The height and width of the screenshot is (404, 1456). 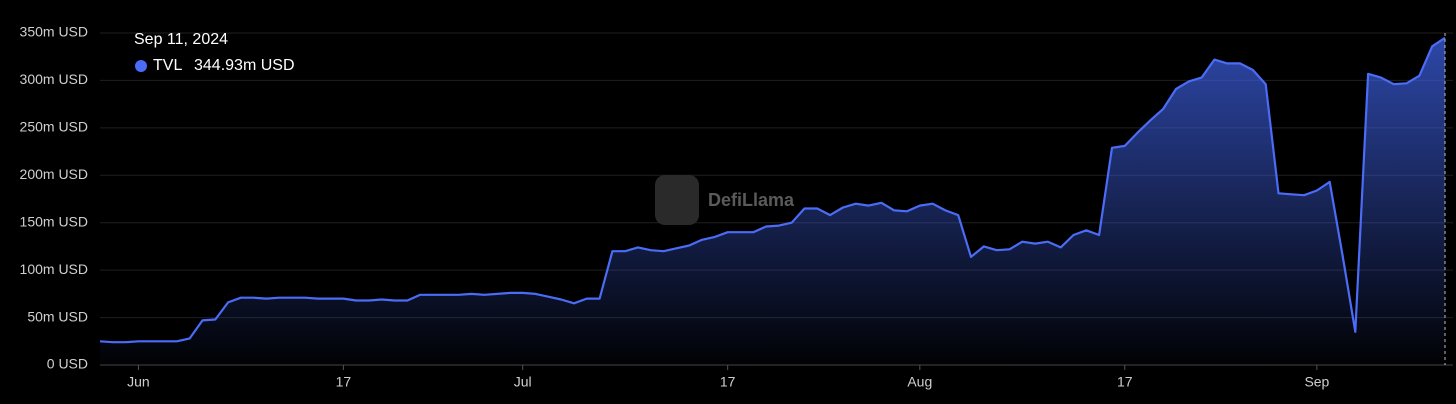 What do you see at coordinates (751, 200) in the screenshot?
I see `watermark-text: DefiLlama` at bounding box center [751, 200].